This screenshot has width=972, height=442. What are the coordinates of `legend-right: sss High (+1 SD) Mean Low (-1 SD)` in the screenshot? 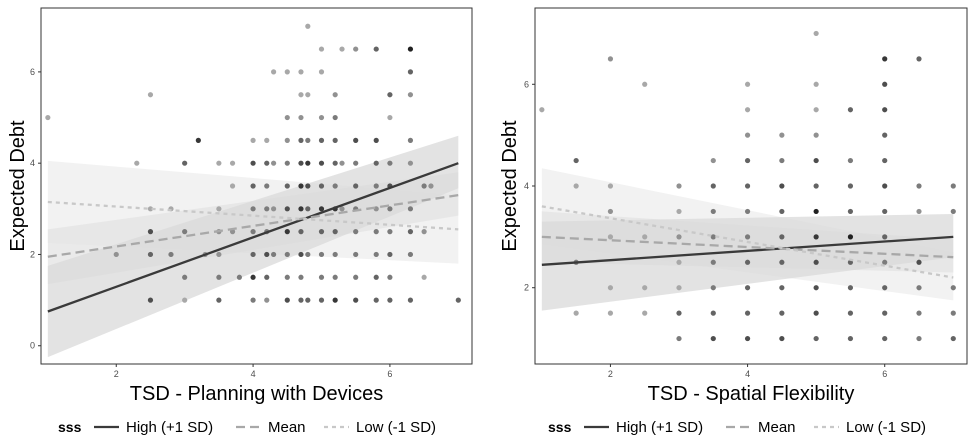 It's located at (737, 427).